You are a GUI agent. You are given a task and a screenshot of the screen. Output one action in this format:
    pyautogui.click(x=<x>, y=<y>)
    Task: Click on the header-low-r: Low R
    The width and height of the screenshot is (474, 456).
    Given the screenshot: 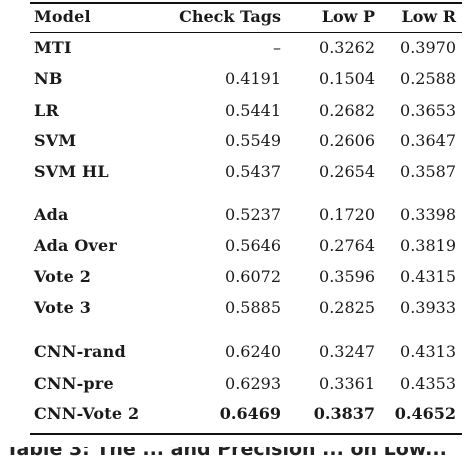 What is the action you would take?
    pyautogui.click(x=428, y=16)
    